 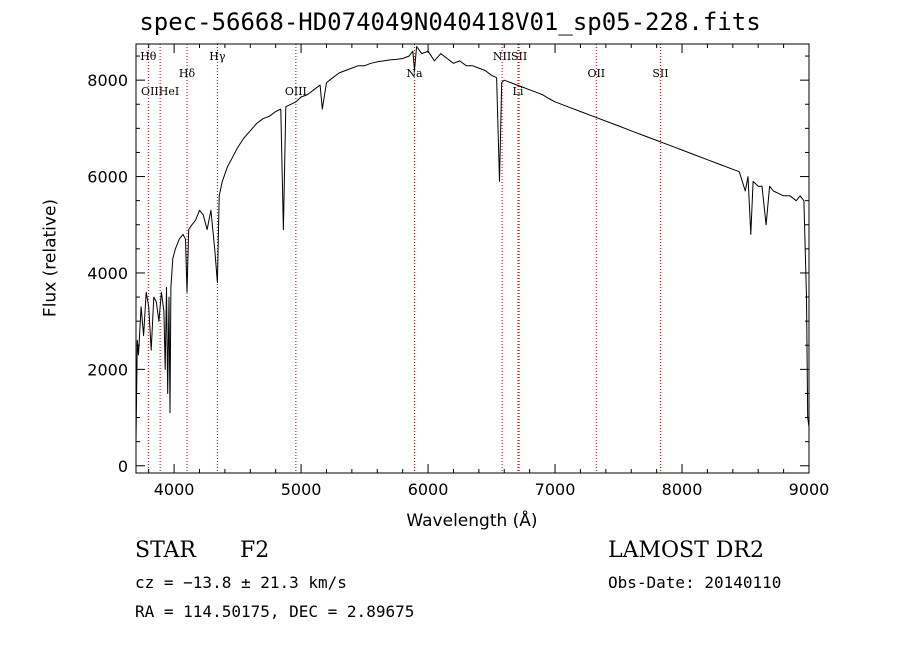 What do you see at coordinates (686, 550) in the screenshot?
I see `survey-label: LAMOST DR2` at bounding box center [686, 550].